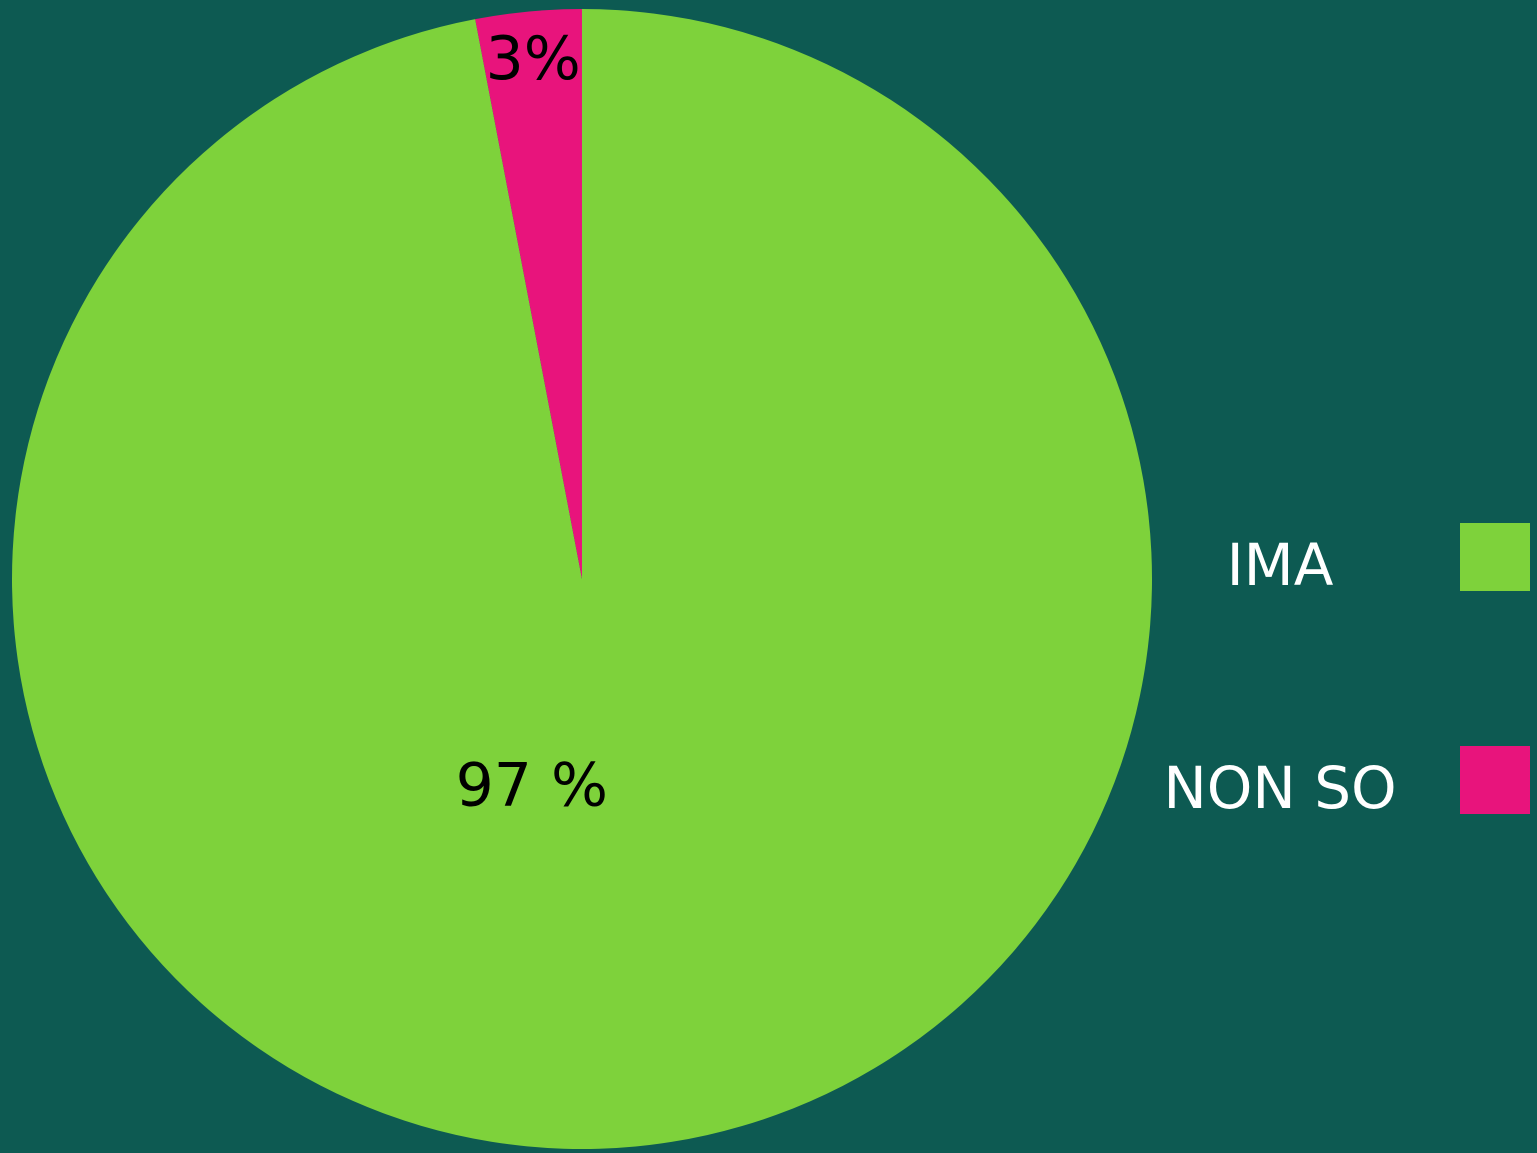 This screenshot has width=1537, height=1153. Describe the element at coordinates (1280, 565) in the screenshot. I see `legend-label: IMA` at that location.